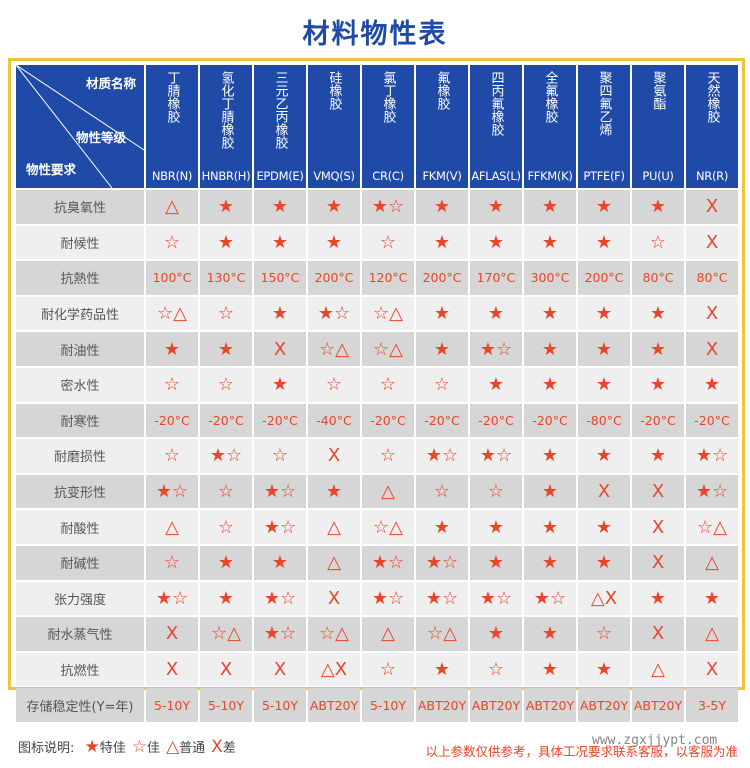 The width and height of the screenshot is (750, 768). I want to click on rating-cell: 5-10Y, so click(226, 705).